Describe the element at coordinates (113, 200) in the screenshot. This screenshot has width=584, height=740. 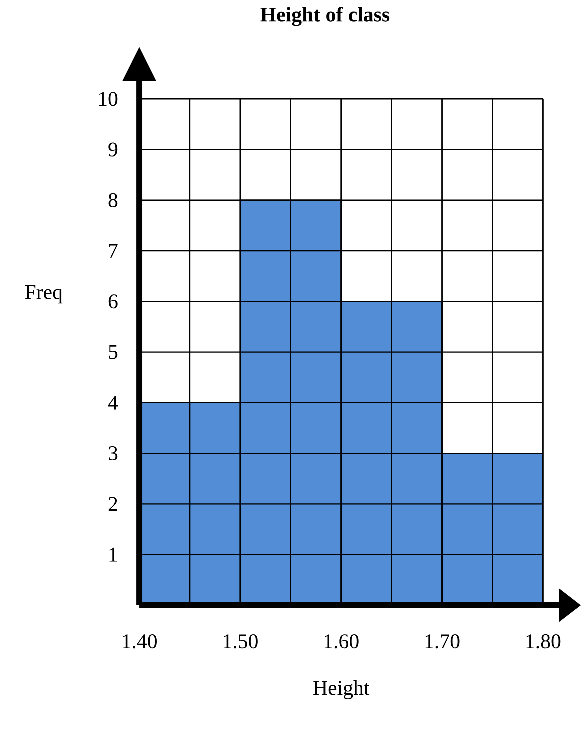
I see `y-tick-label: 8` at that location.